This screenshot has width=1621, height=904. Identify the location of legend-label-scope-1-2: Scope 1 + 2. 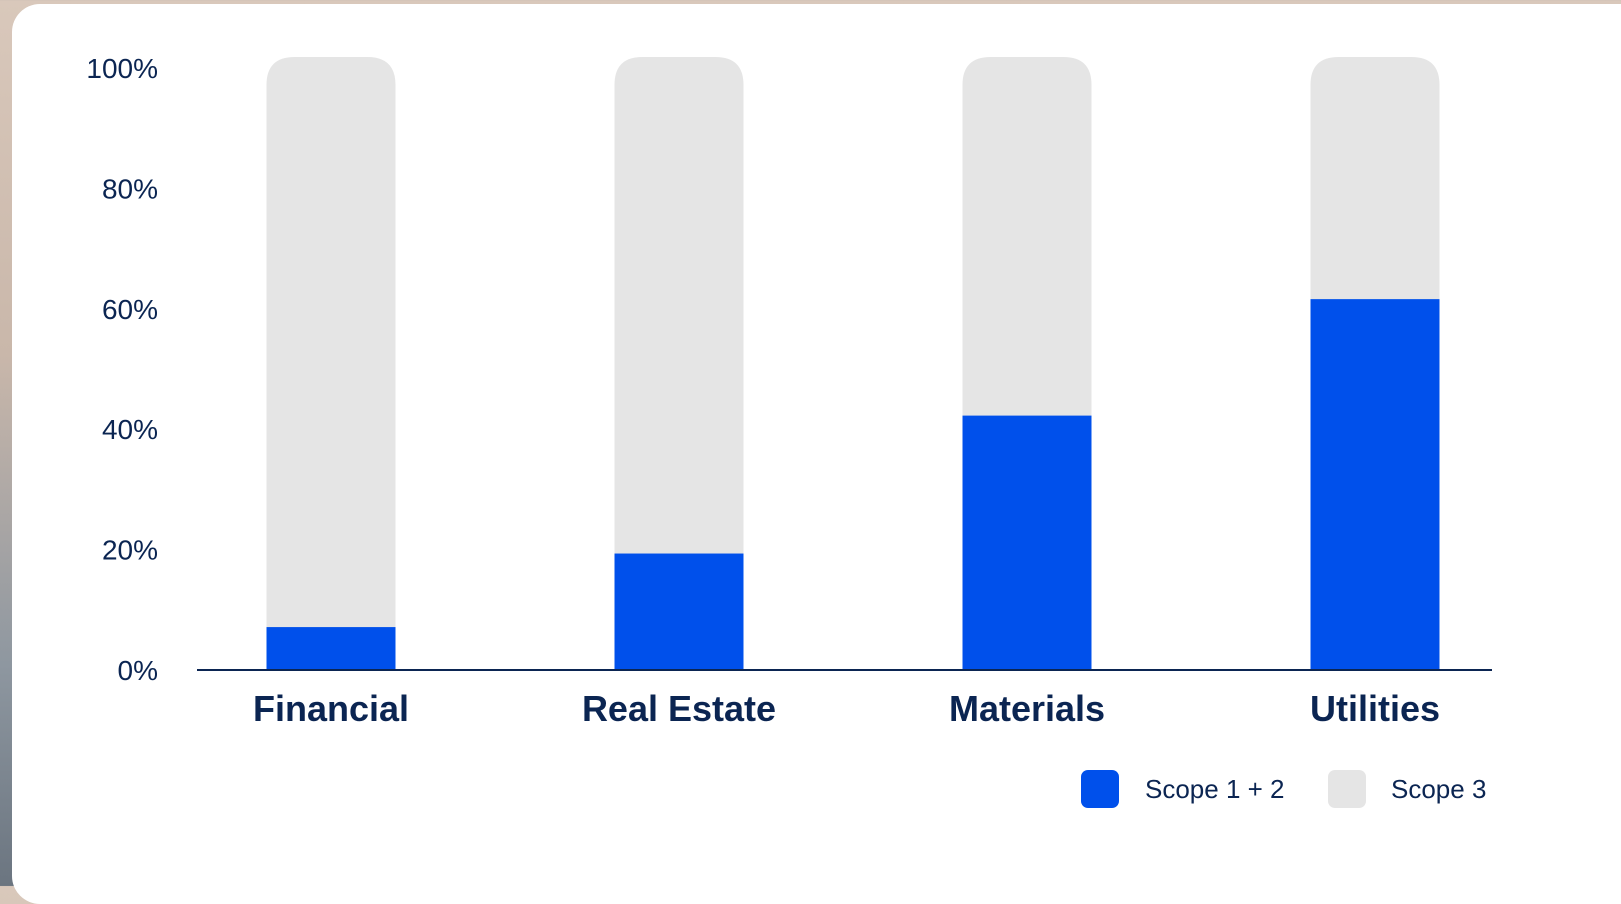
(1215, 789).